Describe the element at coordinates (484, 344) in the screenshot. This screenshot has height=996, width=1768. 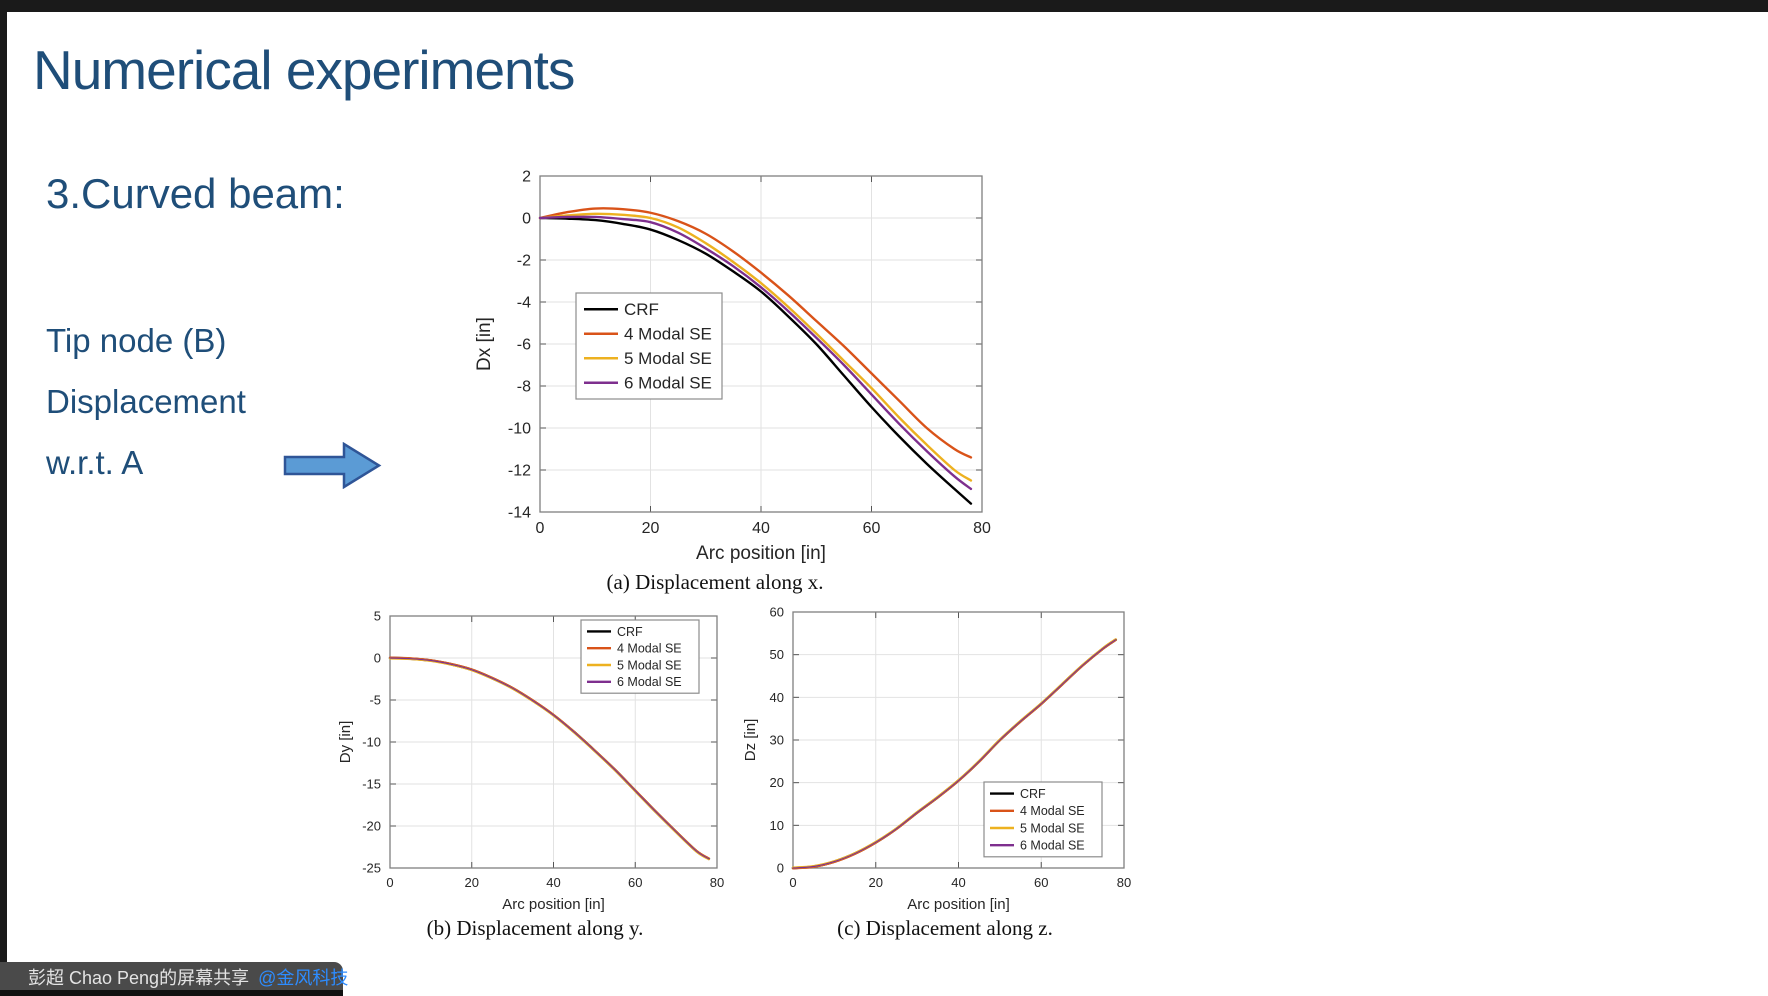
I see `svg-text: Dx [in]` at that location.